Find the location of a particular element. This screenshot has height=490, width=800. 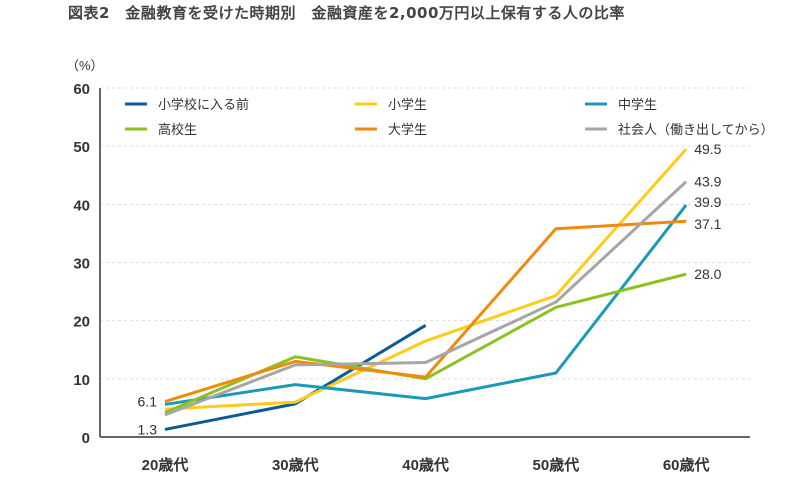

legend-label: 小学生 is located at coordinates (407, 104).